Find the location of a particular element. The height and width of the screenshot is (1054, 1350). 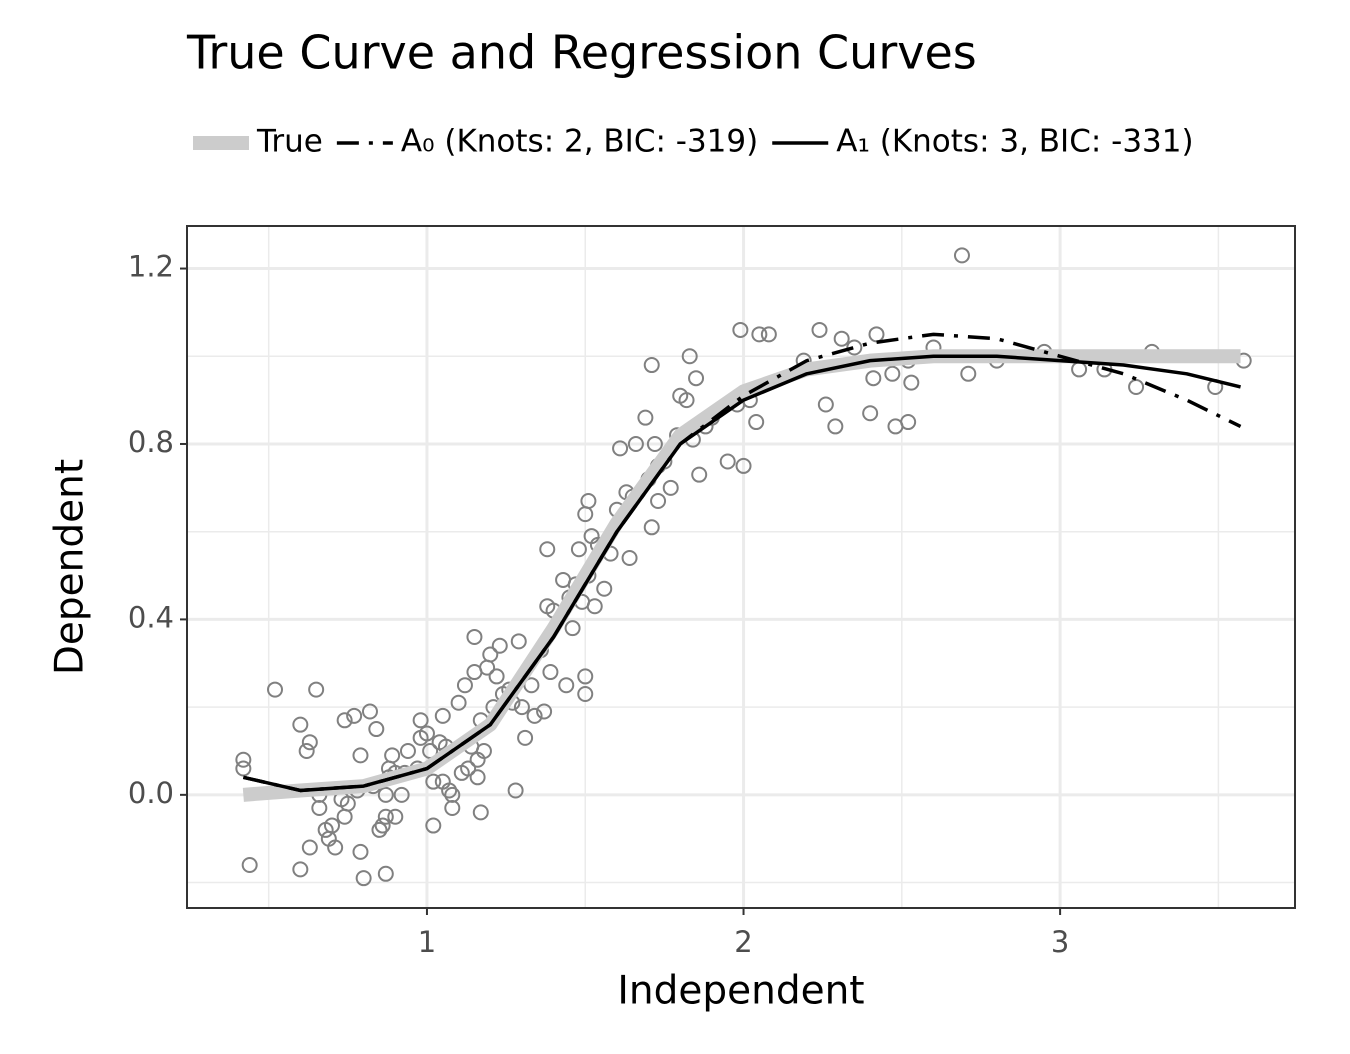

x-tick-label: 2 is located at coordinates (743, 942).